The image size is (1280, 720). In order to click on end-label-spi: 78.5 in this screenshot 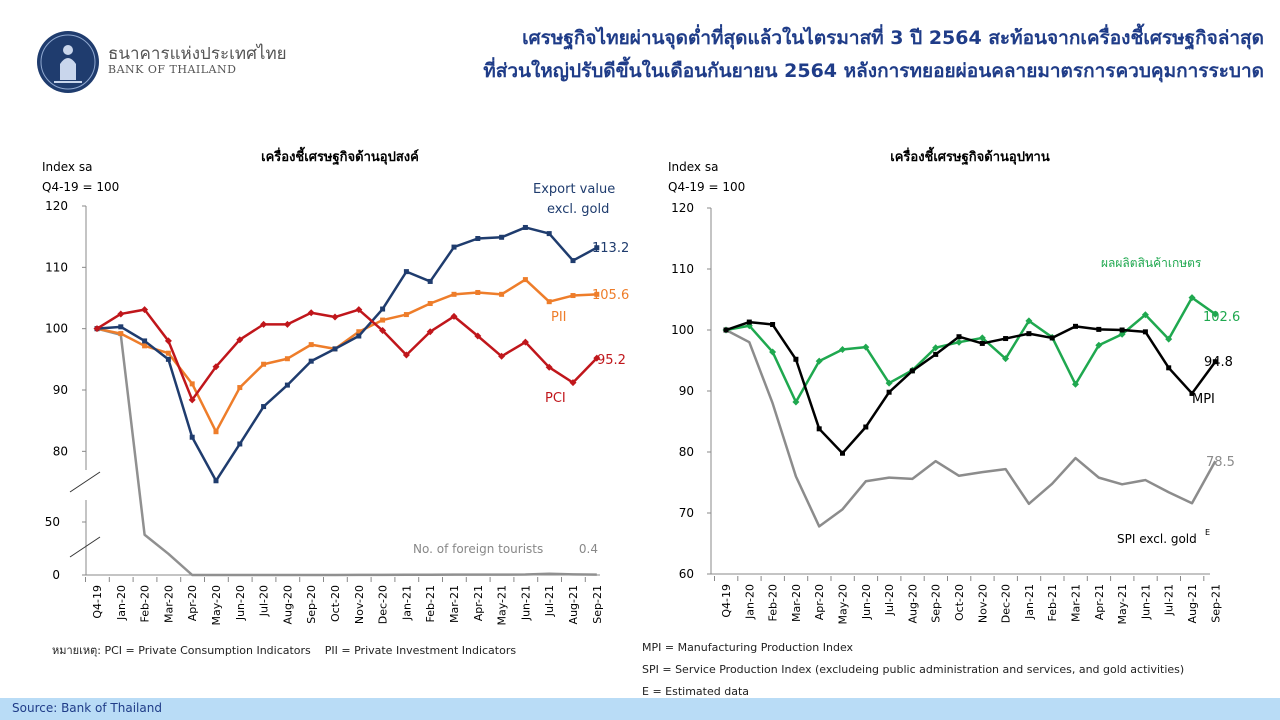, I will do `click(1220, 462)`.